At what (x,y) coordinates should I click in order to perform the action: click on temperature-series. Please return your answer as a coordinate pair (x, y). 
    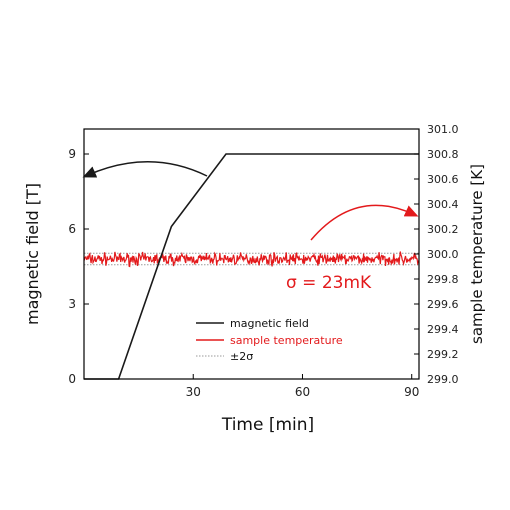
    Looking at the image, I should click on (251, 259).